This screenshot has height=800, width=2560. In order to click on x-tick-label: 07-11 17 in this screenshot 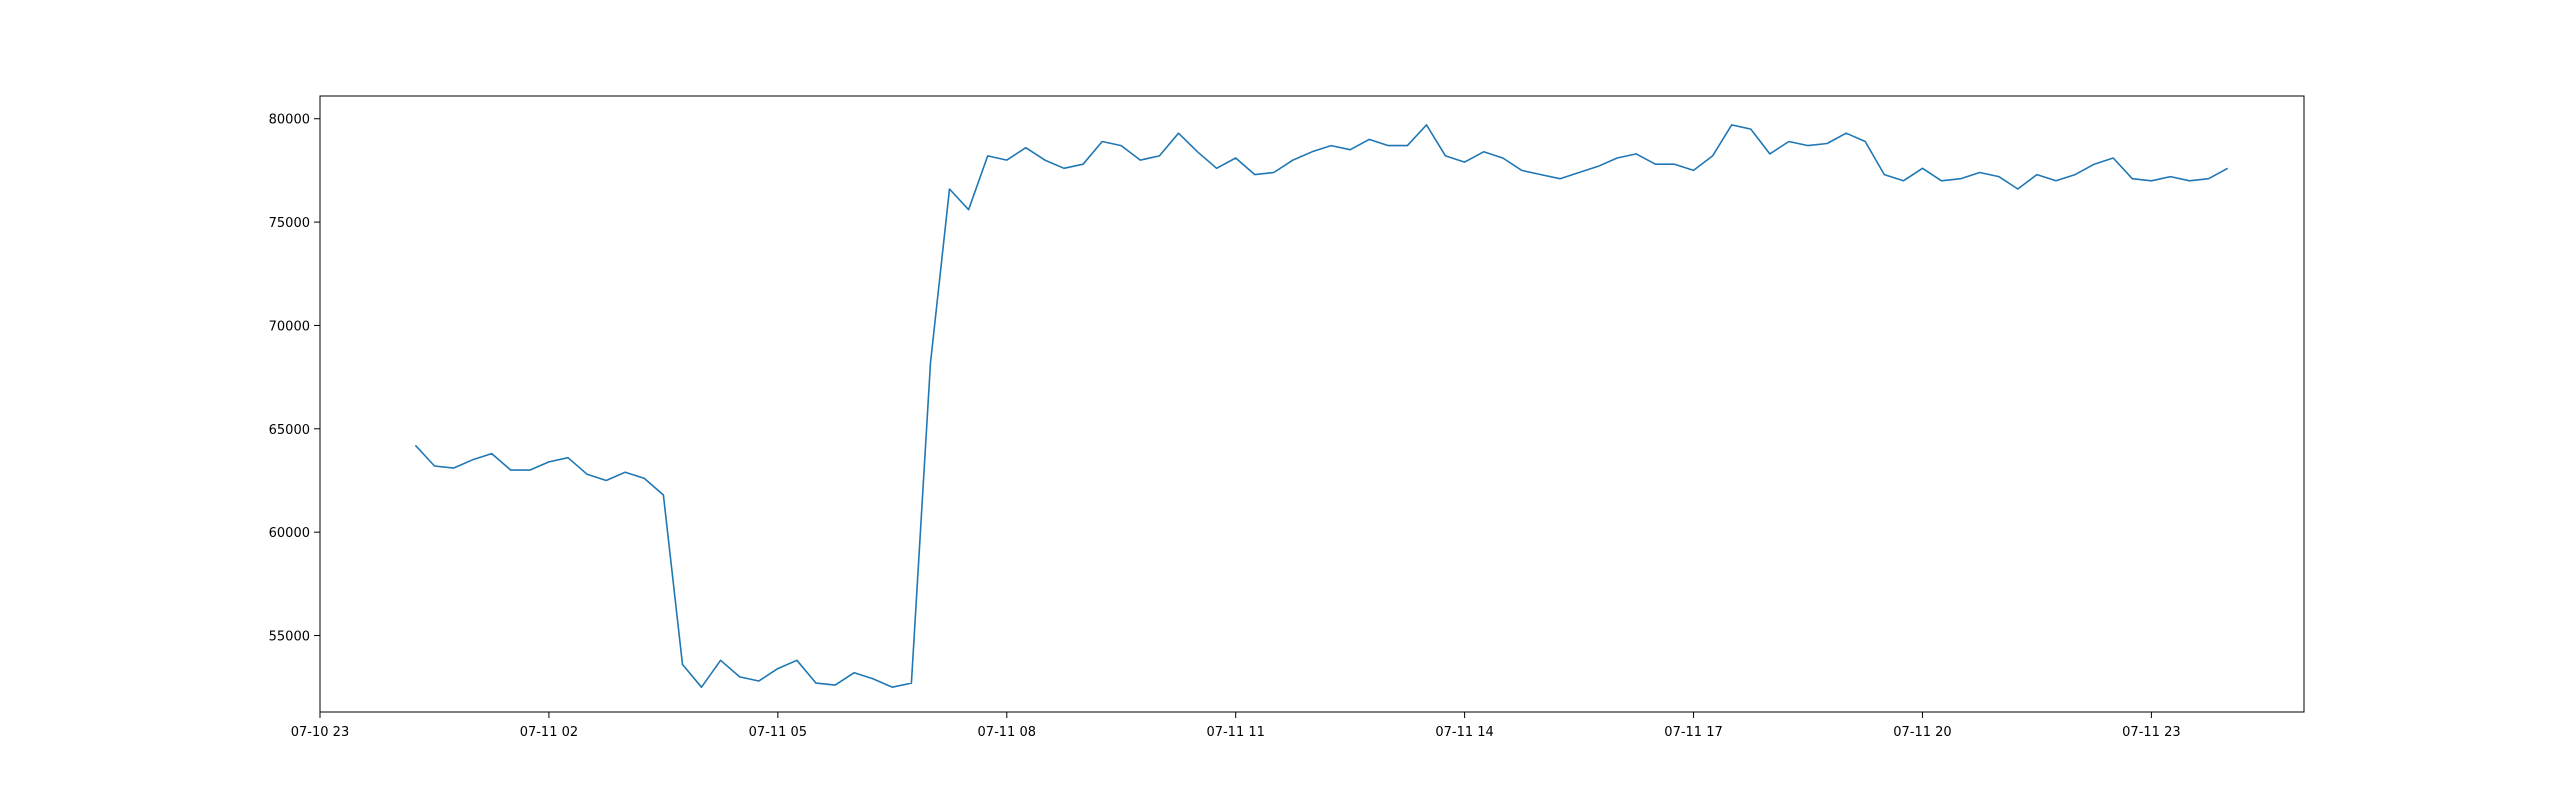, I will do `click(1693, 732)`.